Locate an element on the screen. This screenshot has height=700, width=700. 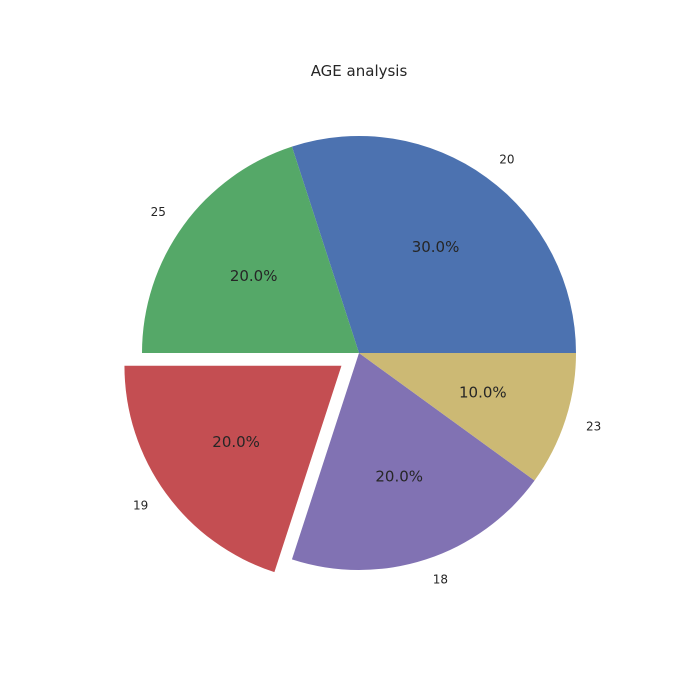
slice-percent-23: 10.0% is located at coordinates (483, 393).